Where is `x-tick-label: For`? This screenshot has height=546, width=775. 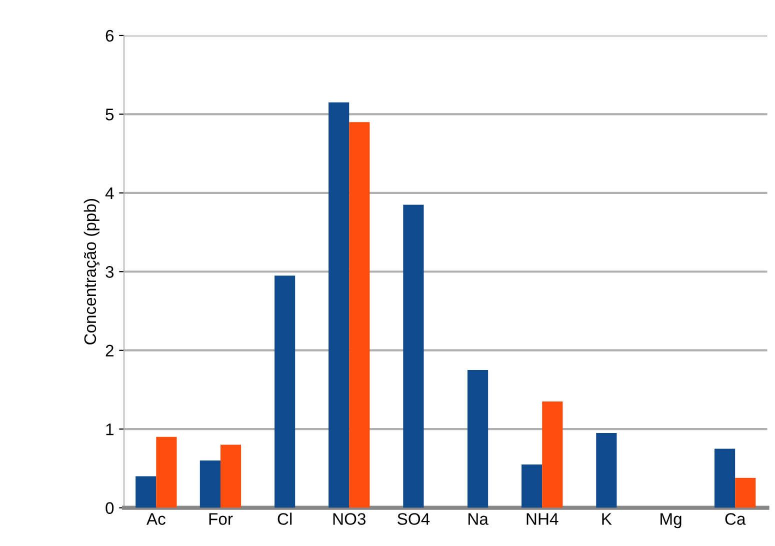
x-tick-label: For is located at coordinates (221, 519).